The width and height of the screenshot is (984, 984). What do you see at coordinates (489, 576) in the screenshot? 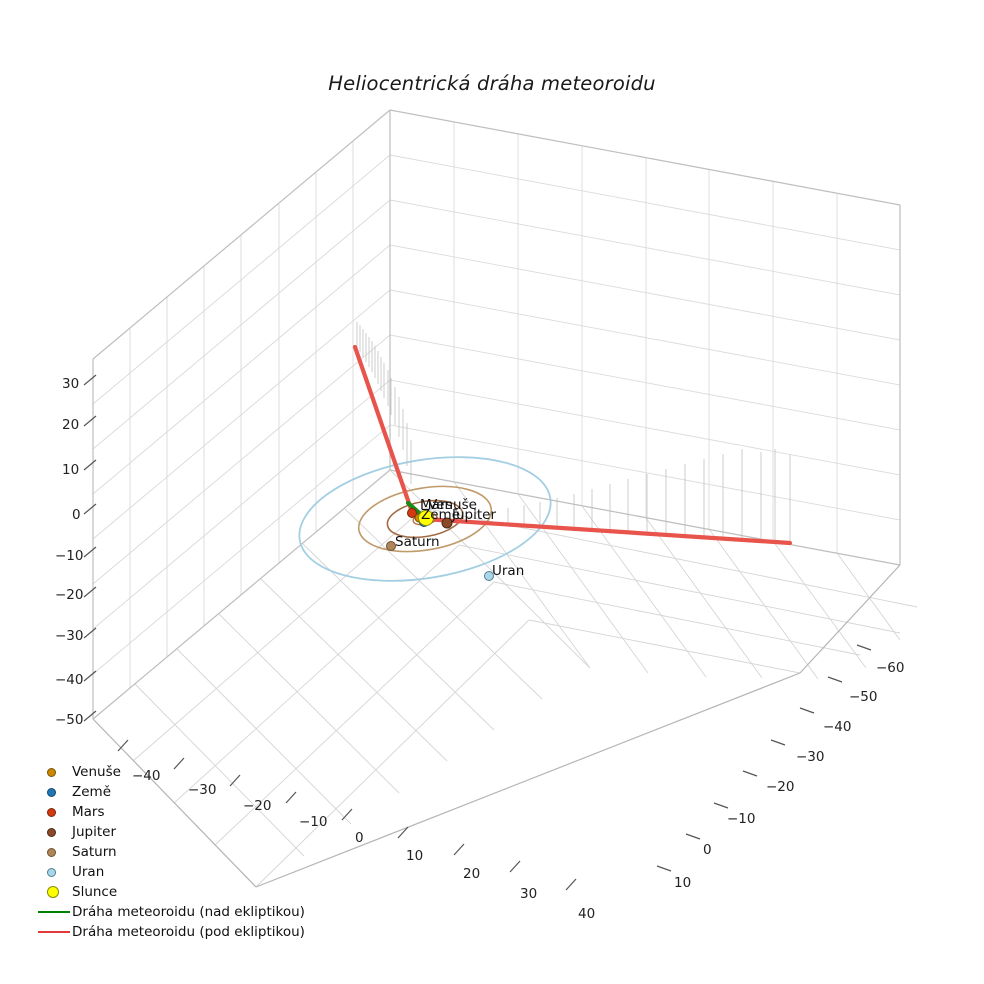
I see `body-marker-uran` at bounding box center [489, 576].